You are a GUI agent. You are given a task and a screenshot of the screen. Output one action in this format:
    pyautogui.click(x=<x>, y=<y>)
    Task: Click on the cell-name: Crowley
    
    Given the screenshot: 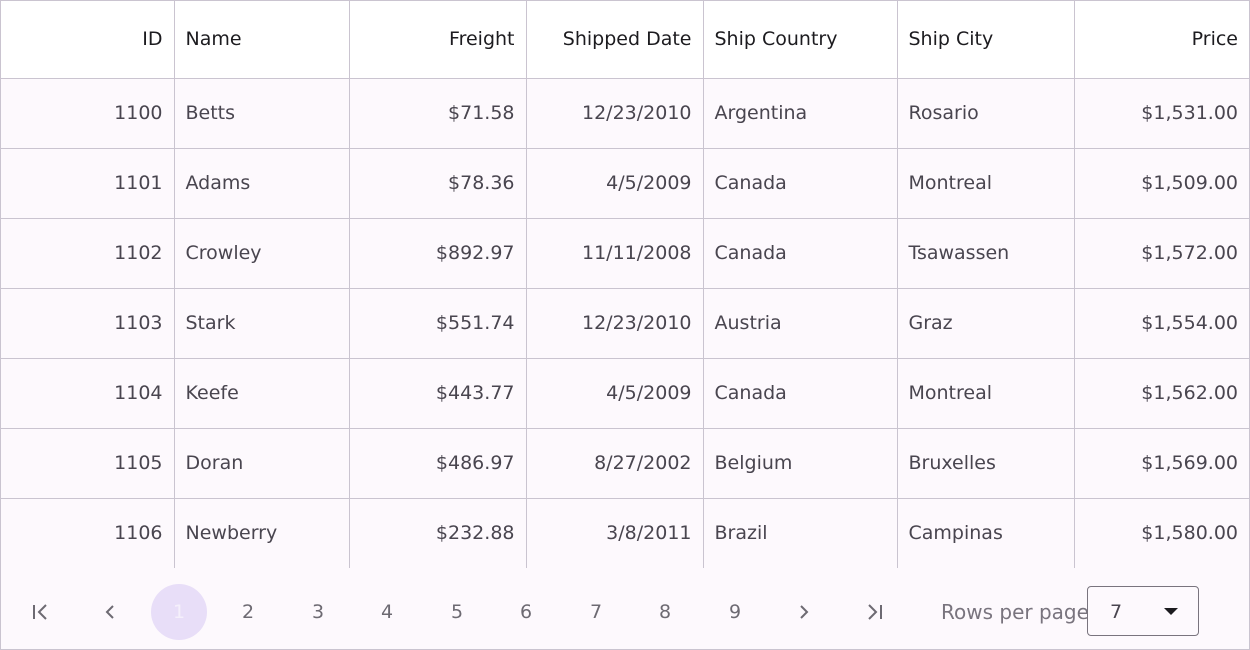 What is the action you would take?
    pyautogui.click(x=262, y=253)
    